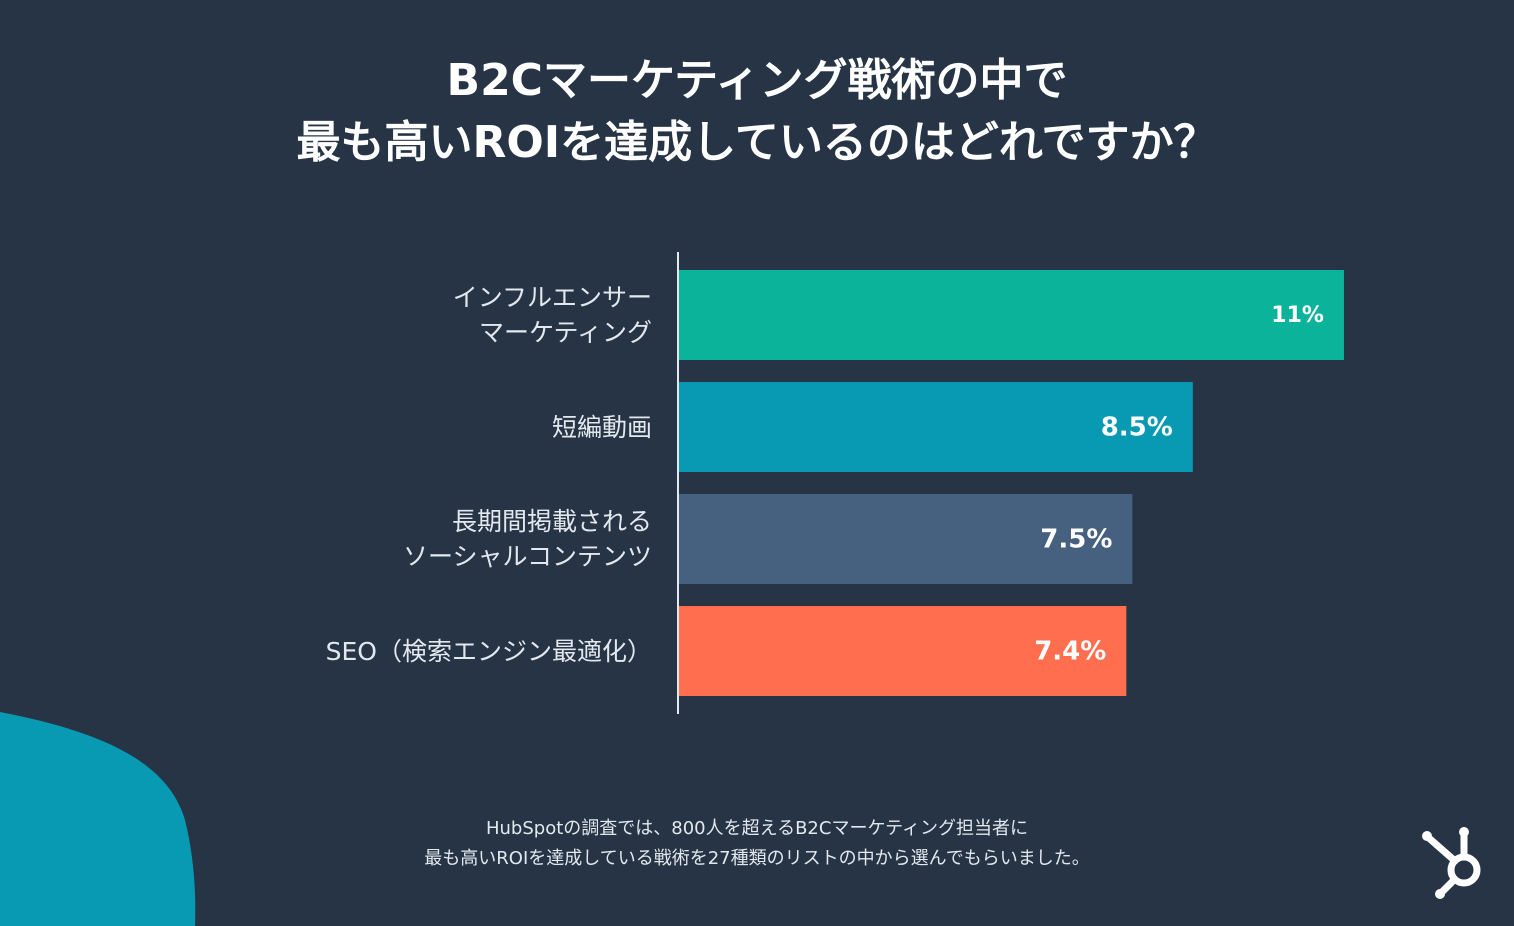 This screenshot has height=926, width=1514. Describe the element at coordinates (601, 427) in the screenshot. I see `category-label: 短編動画` at that location.